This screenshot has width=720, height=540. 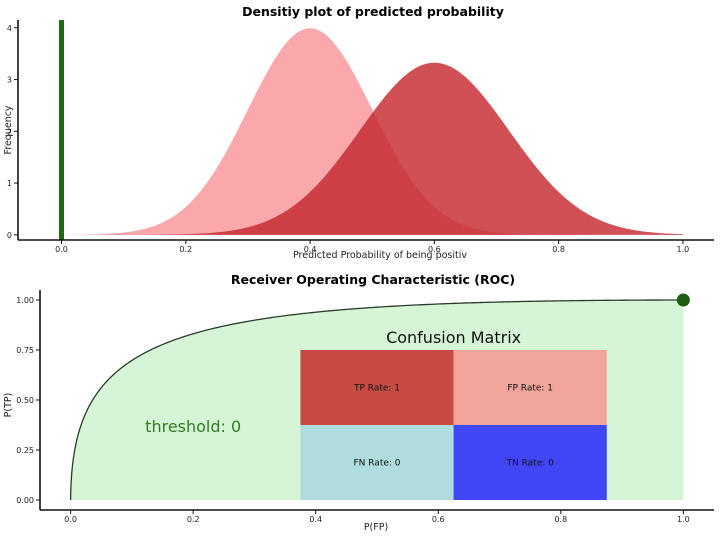 What do you see at coordinates (683, 249) in the screenshot?
I see `density-x-tick-label: 1.0` at bounding box center [683, 249].